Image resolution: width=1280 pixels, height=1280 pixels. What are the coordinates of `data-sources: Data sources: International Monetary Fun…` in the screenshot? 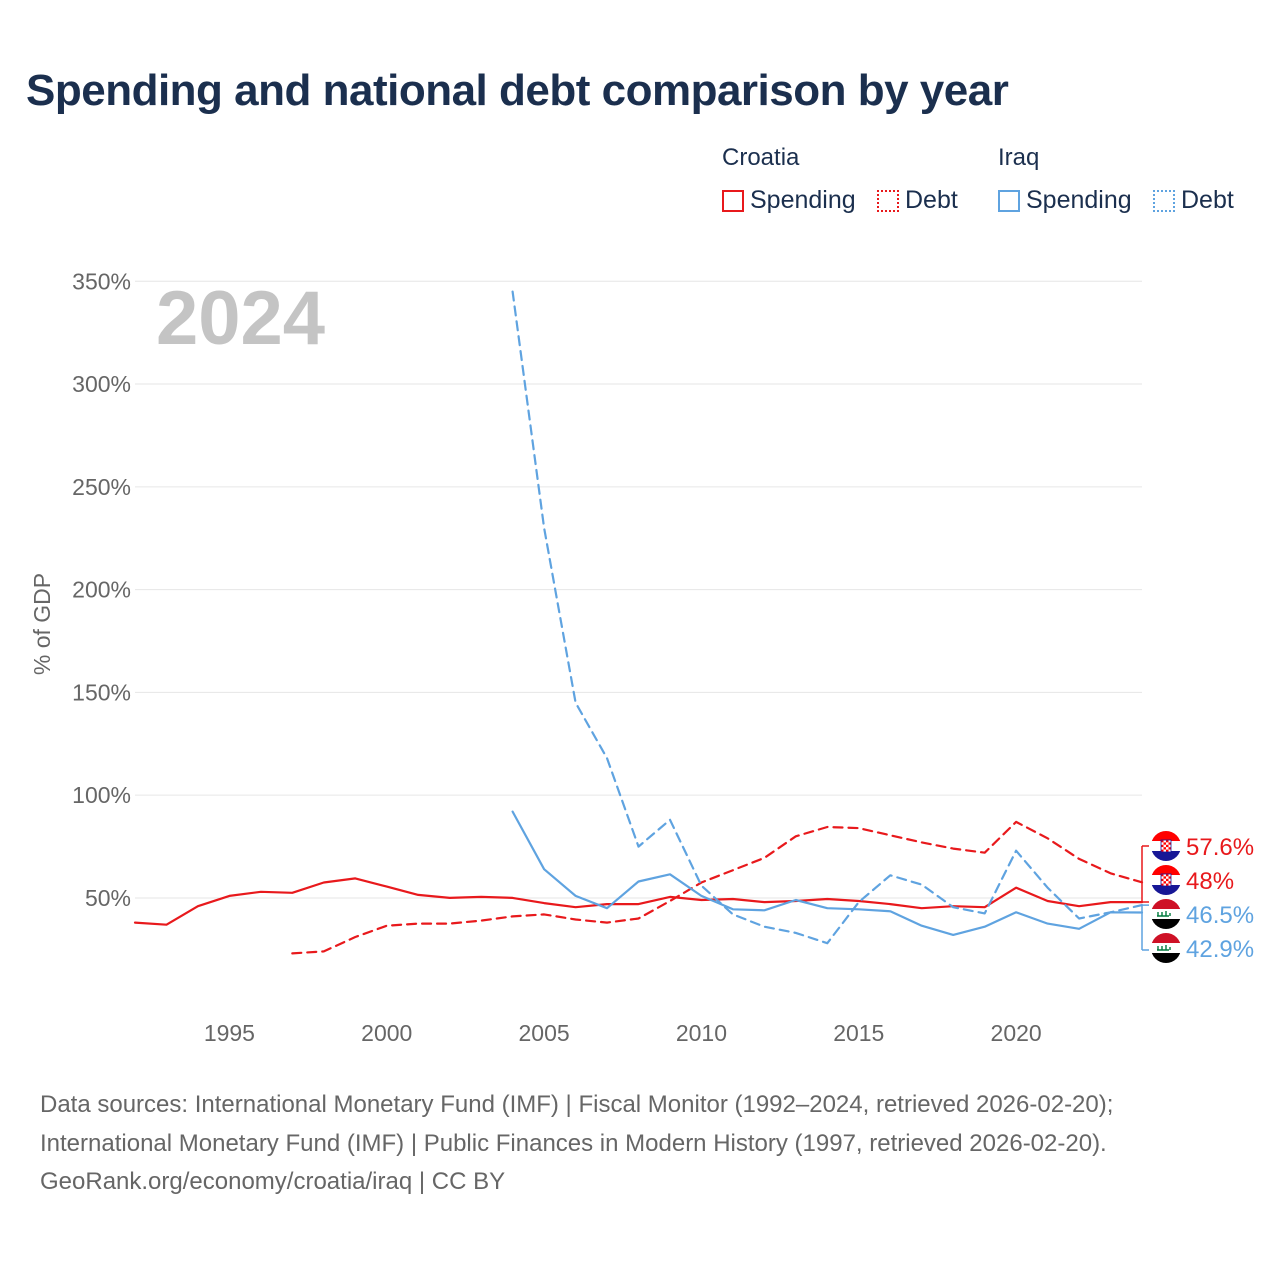 It's located at (576, 1144).